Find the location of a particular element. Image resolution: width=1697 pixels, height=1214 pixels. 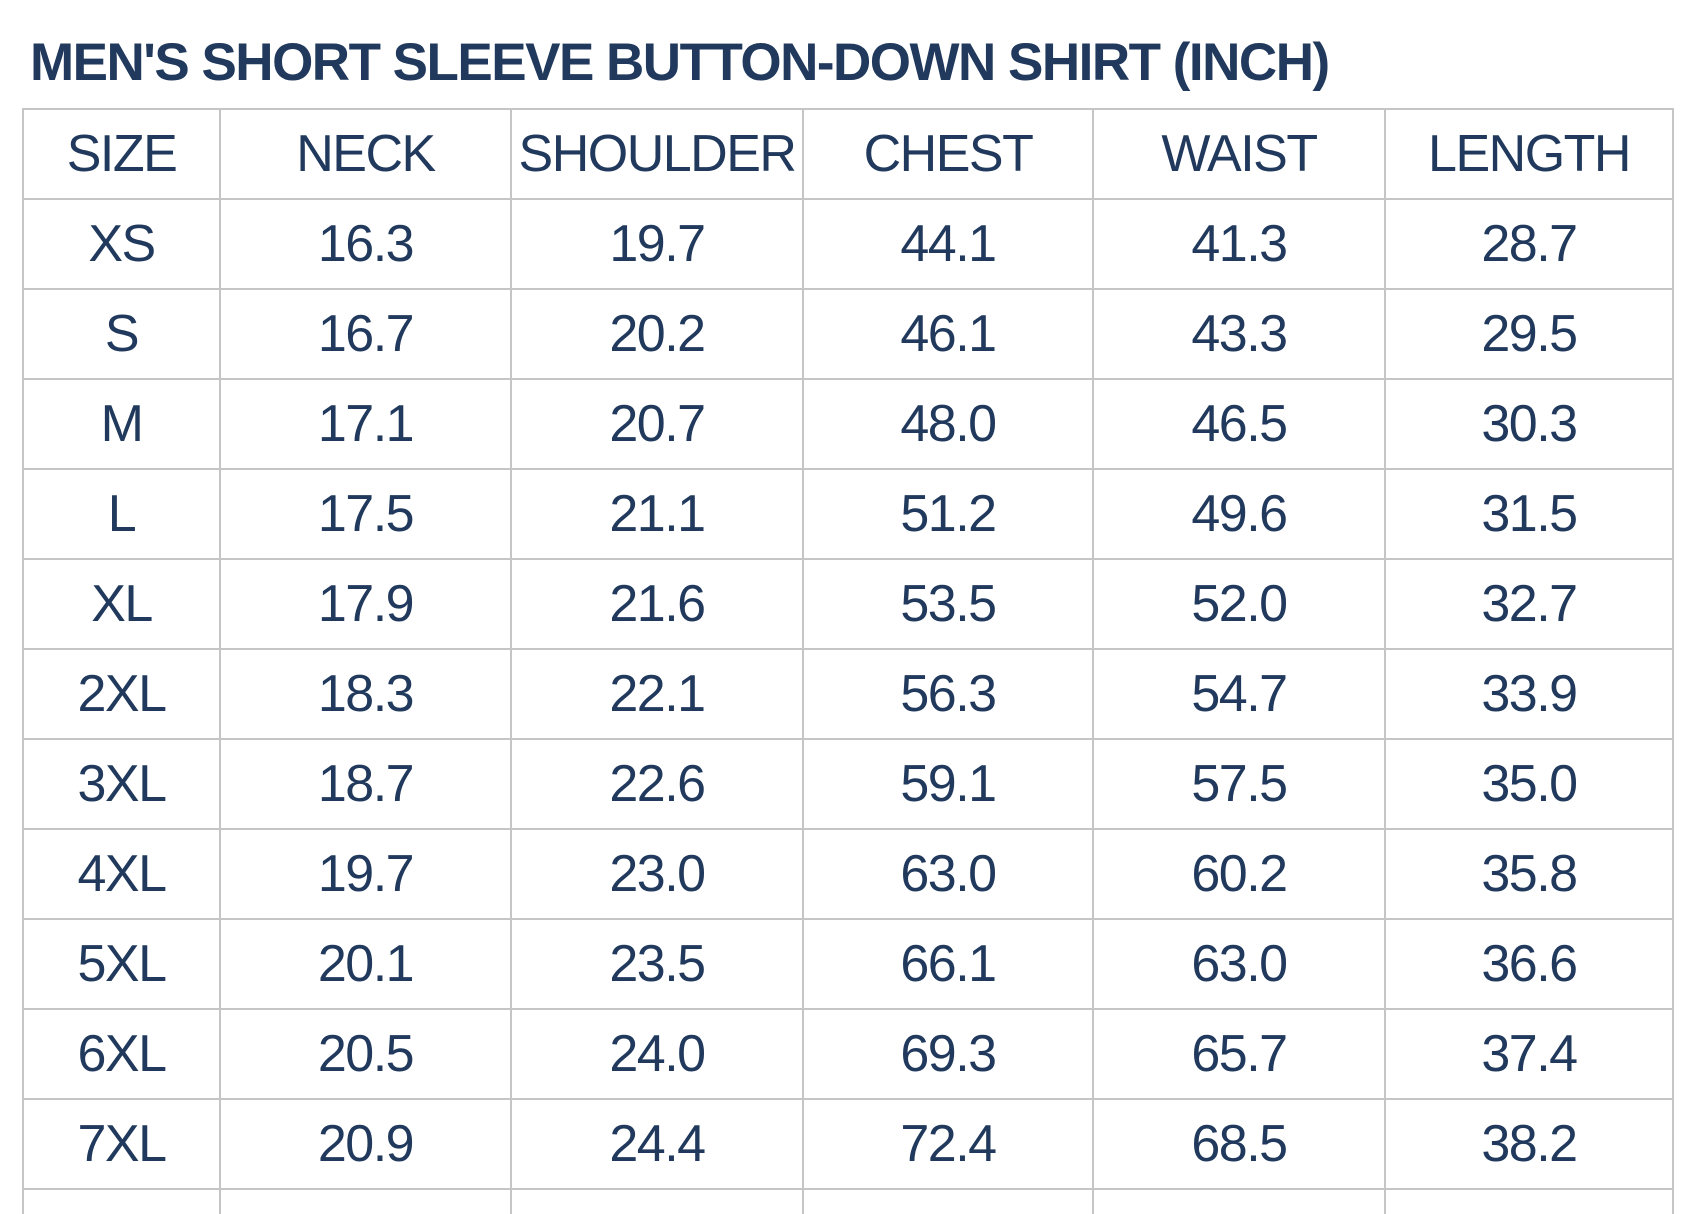

column-header-neck: NECK is located at coordinates (365, 154).